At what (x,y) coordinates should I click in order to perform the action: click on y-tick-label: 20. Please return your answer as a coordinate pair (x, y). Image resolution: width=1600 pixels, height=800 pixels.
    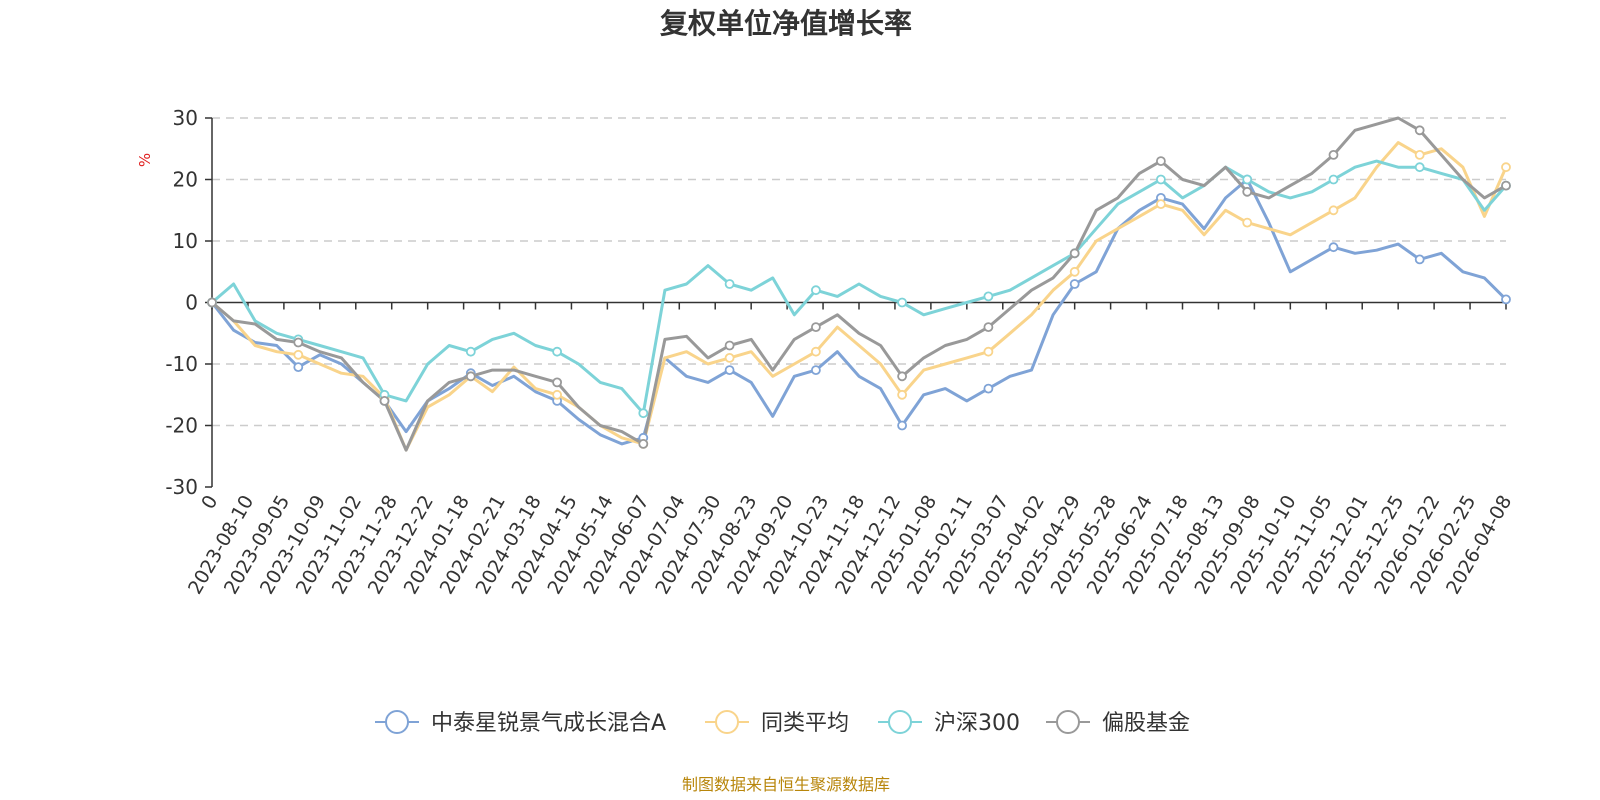
    Looking at the image, I should click on (185, 180).